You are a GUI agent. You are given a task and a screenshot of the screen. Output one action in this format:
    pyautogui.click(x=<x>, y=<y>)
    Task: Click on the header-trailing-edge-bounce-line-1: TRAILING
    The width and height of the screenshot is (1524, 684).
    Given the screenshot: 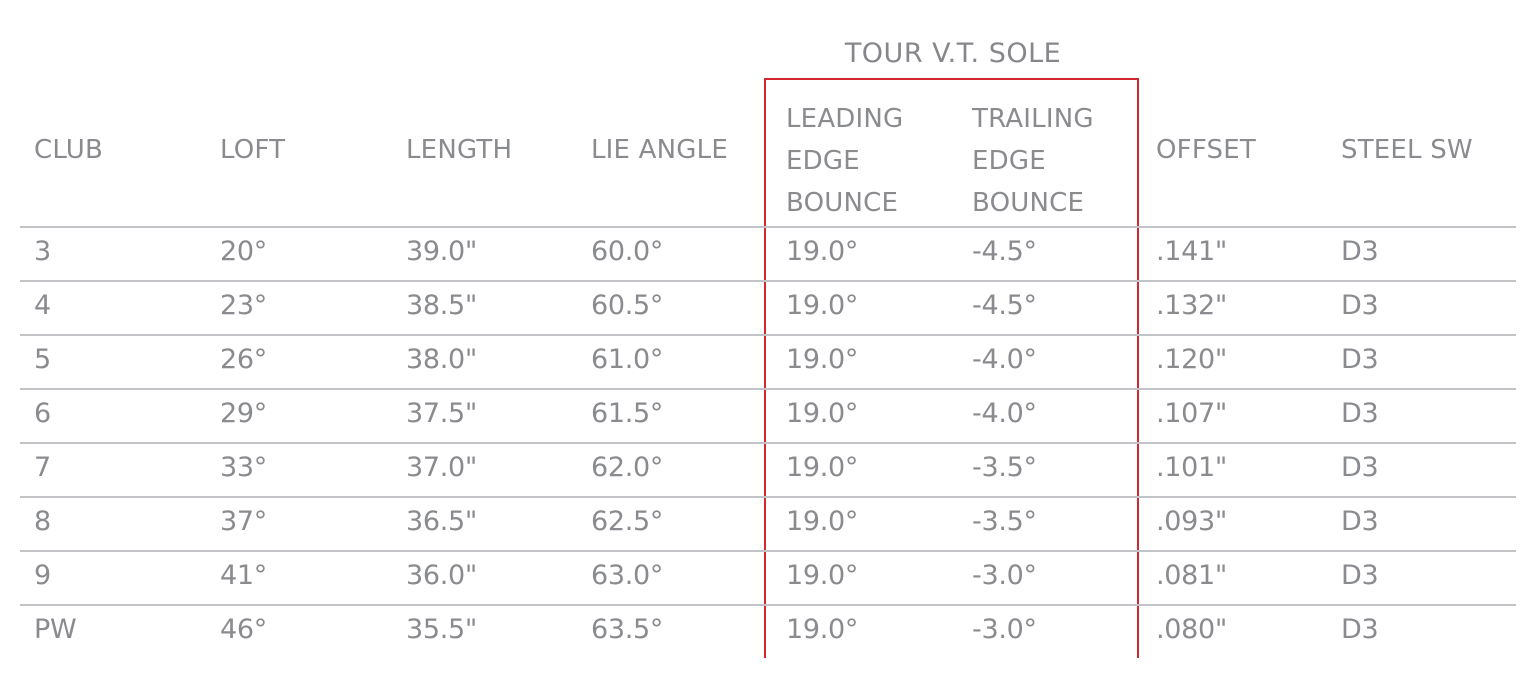 What is the action you would take?
    pyautogui.click(x=1033, y=119)
    